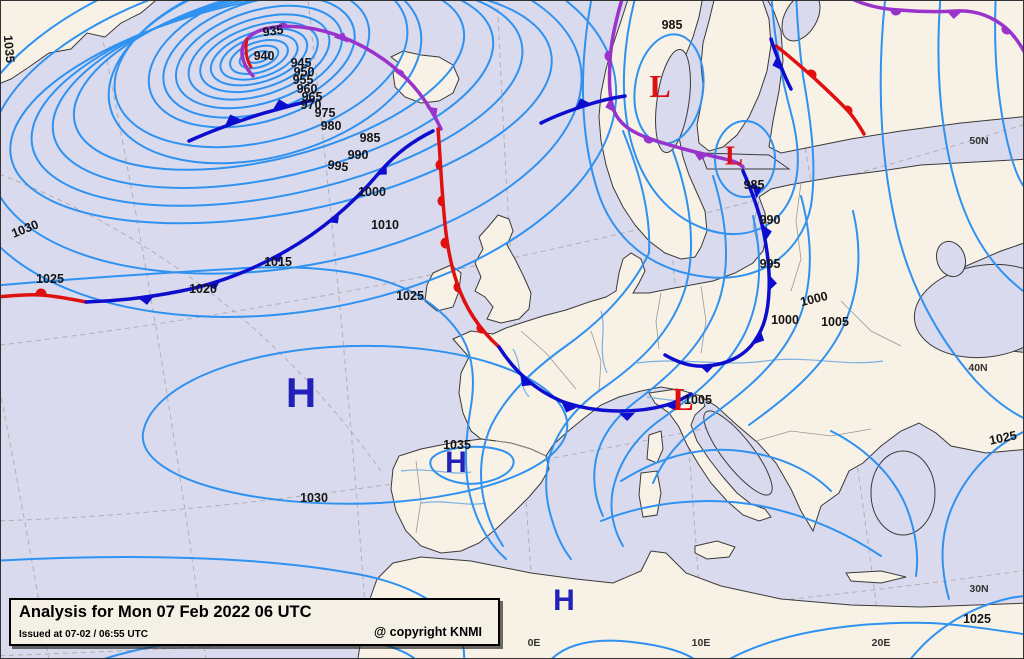  What do you see at coordinates (385, 225) in the screenshot?
I see `pressure-label: 1010` at bounding box center [385, 225].